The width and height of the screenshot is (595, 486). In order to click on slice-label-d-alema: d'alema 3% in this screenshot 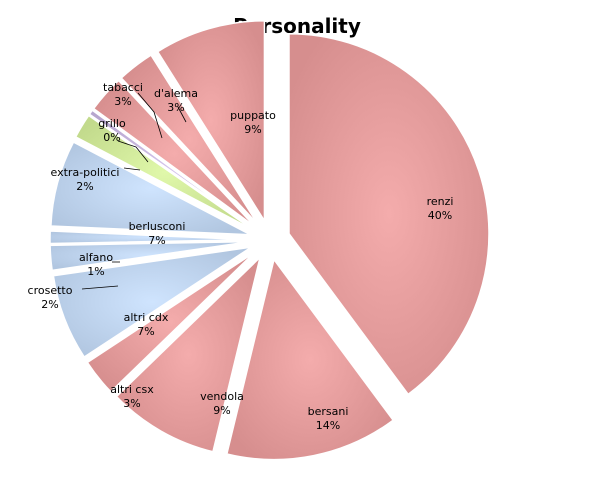, I will do `click(176, 100)`.